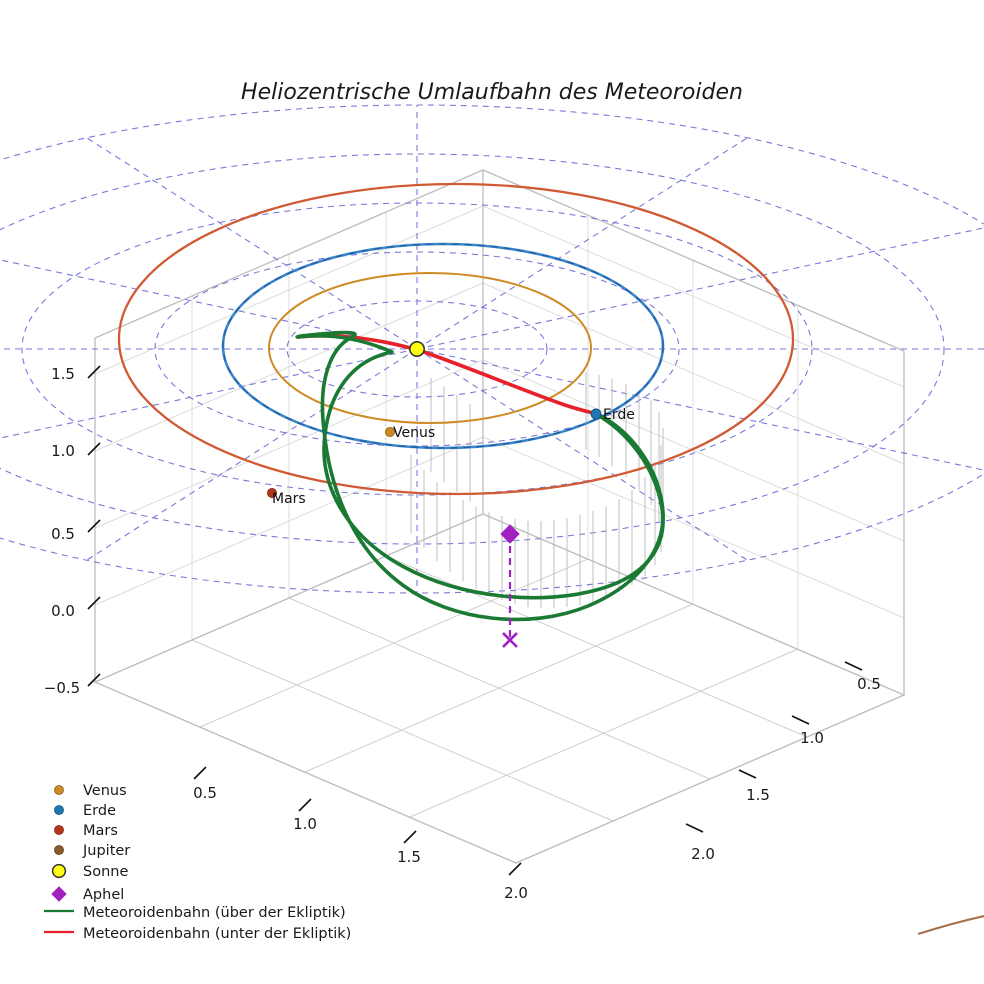 The height and width of the screenshot is (984, 984). I want to click on orbit-erde, so click(443, 346).